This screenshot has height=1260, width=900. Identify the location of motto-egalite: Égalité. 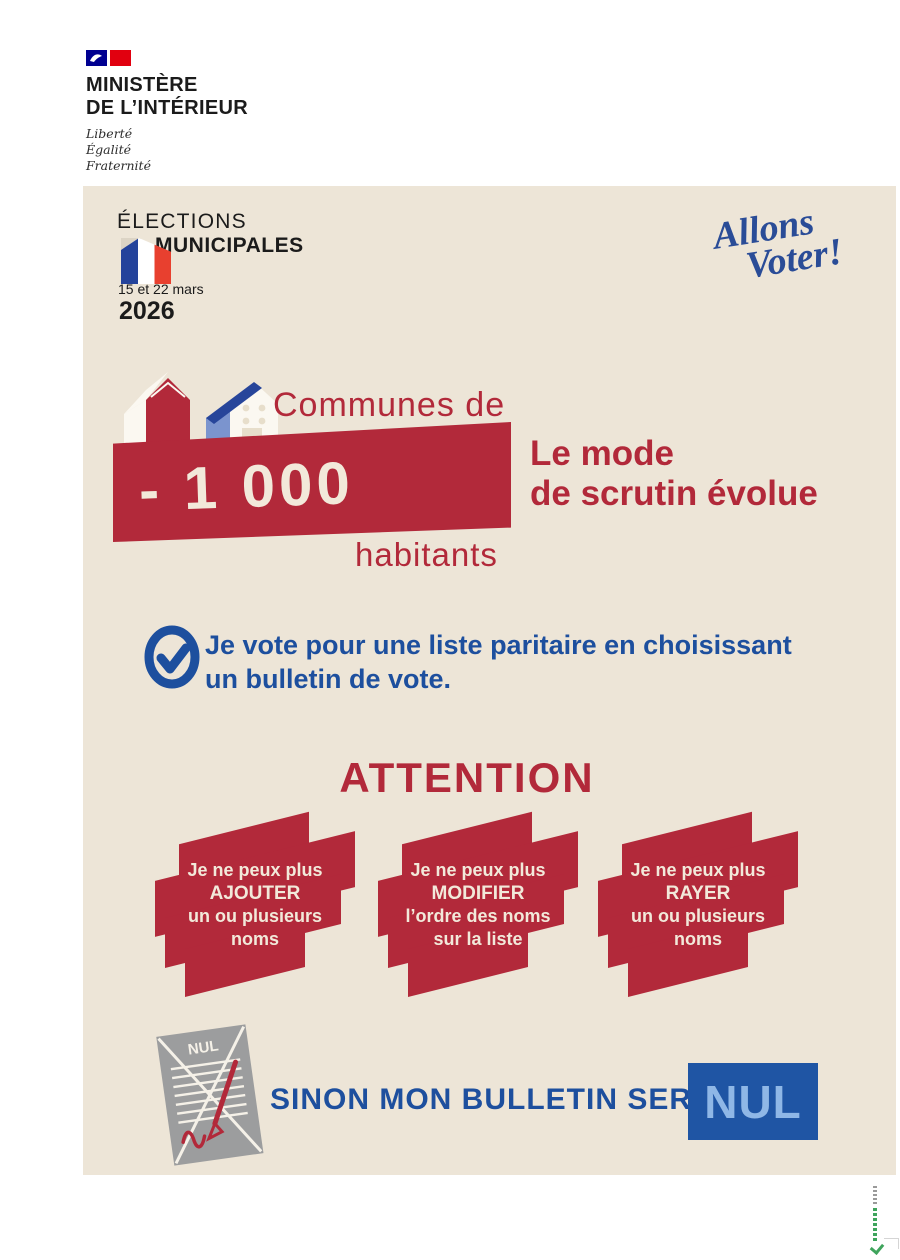
(108, 149).